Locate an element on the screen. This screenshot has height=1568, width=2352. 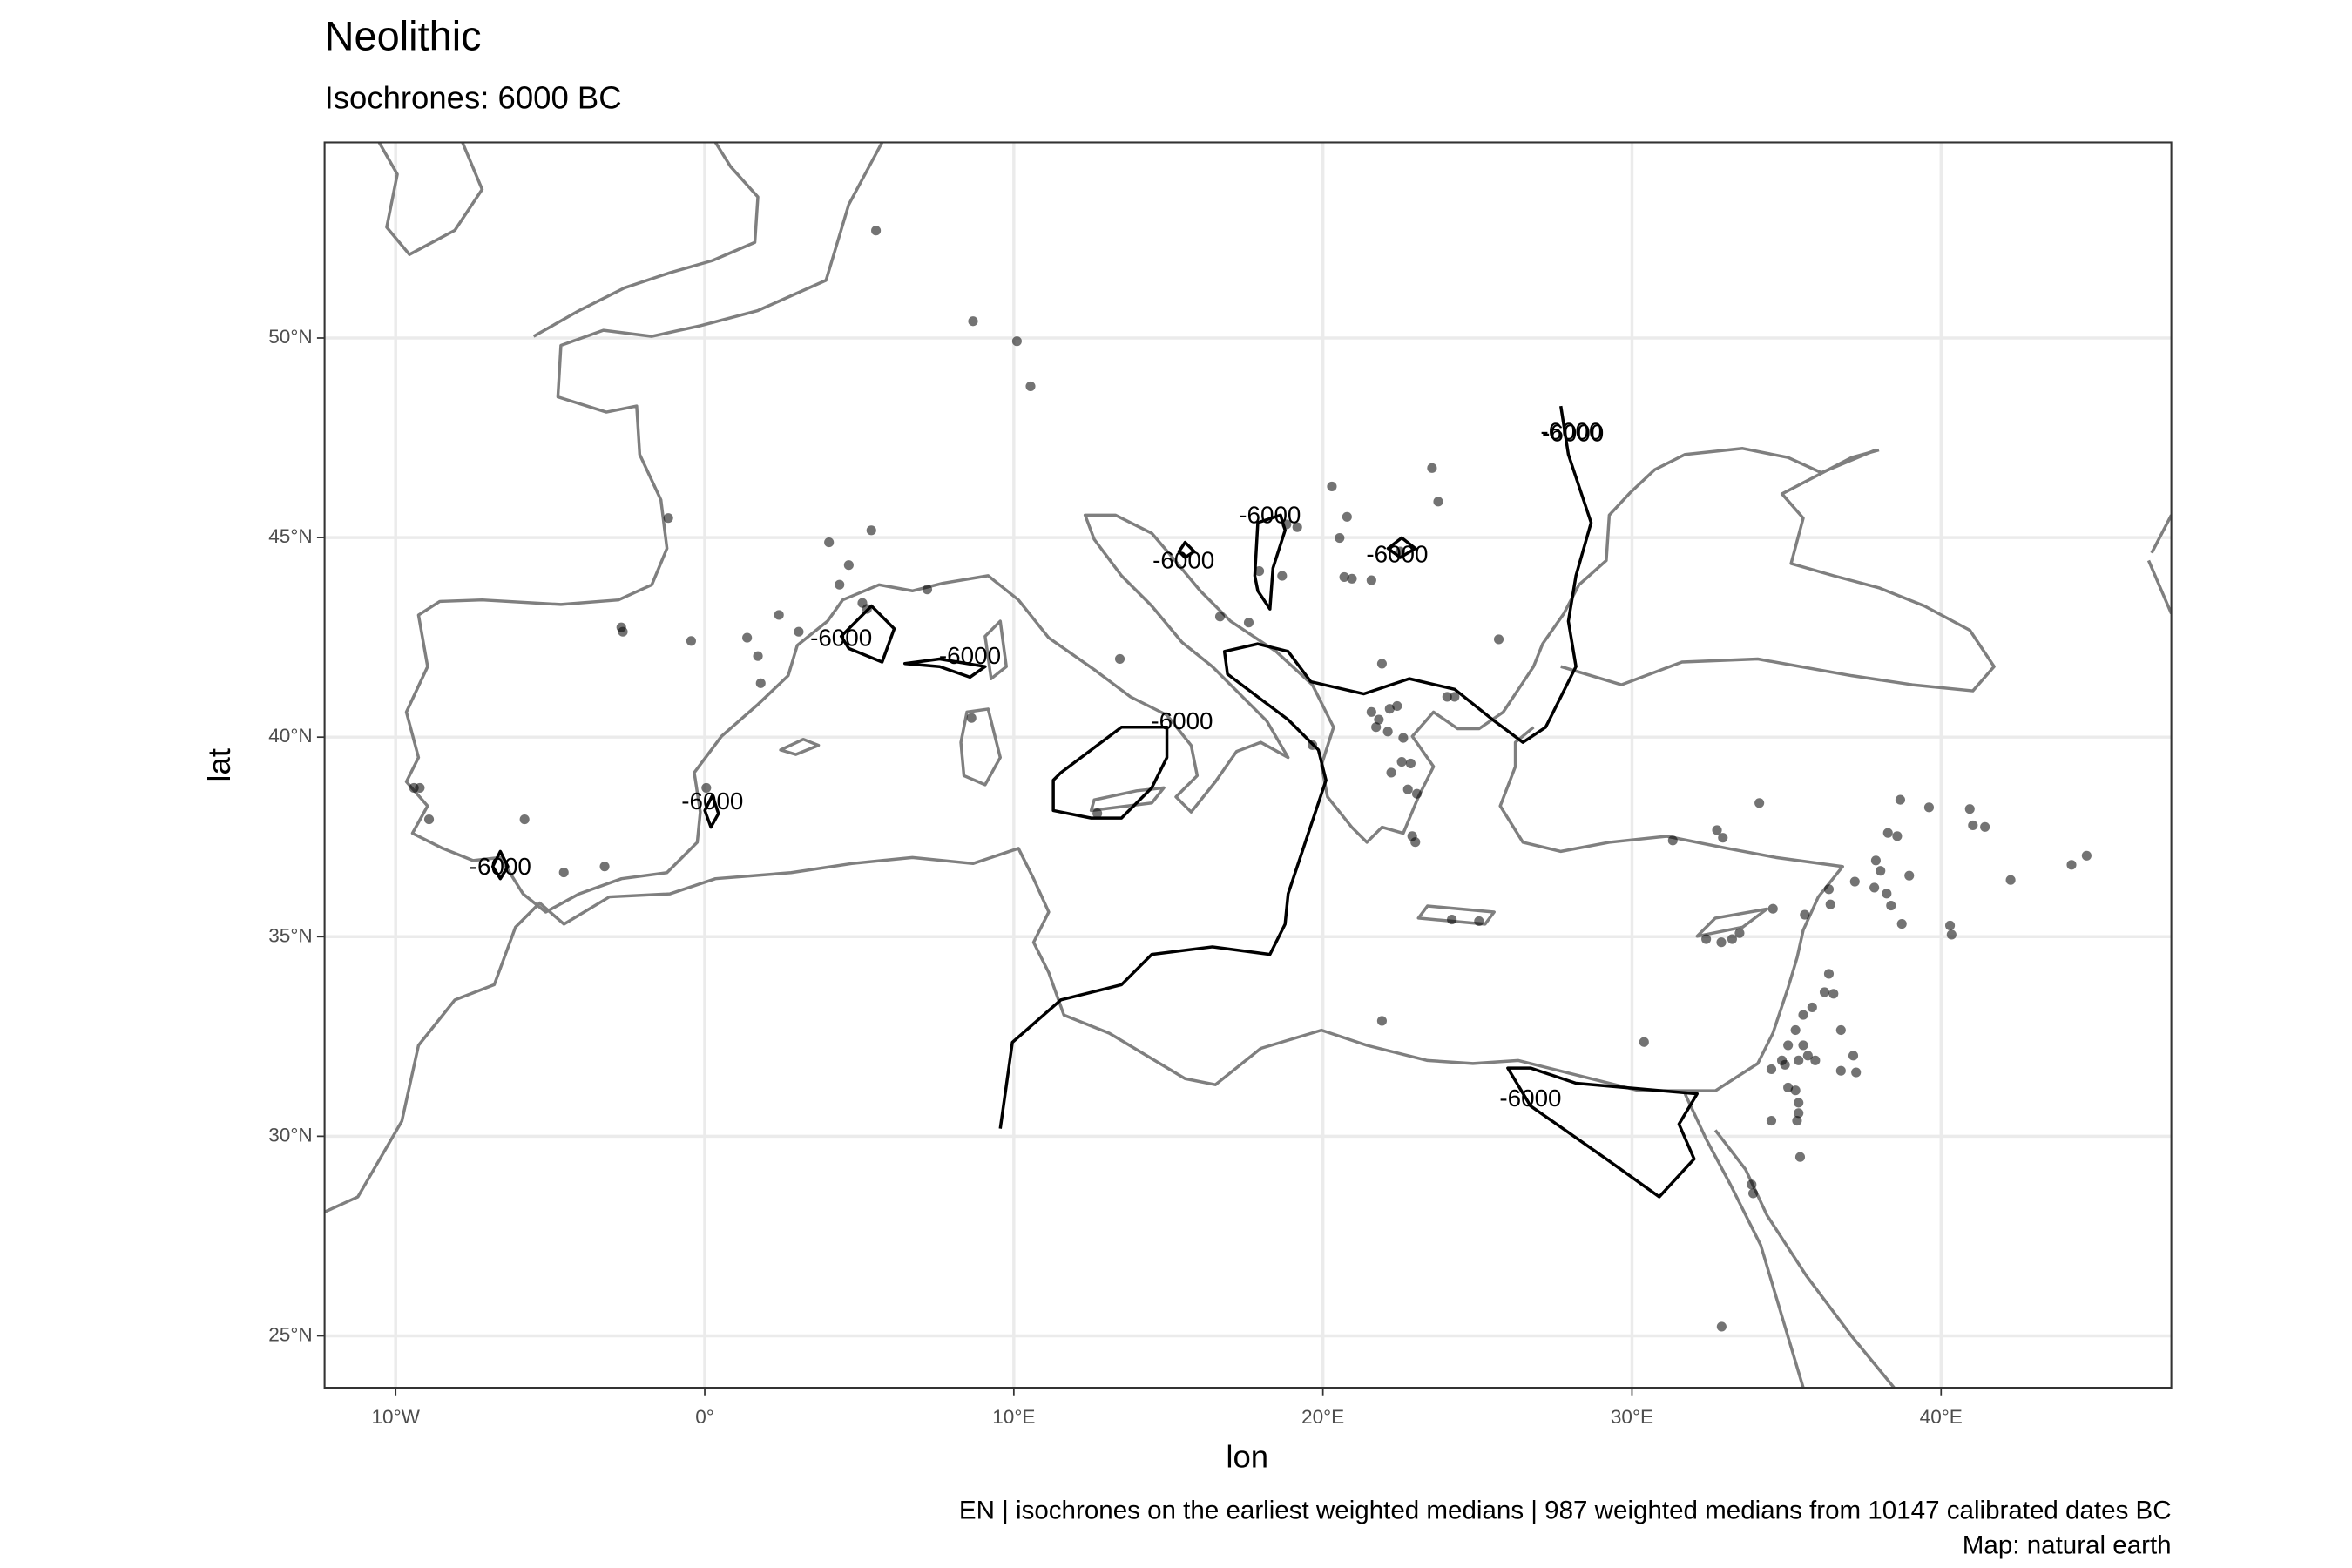
chart-title: Neolithic is located at coordinates (403, 36).